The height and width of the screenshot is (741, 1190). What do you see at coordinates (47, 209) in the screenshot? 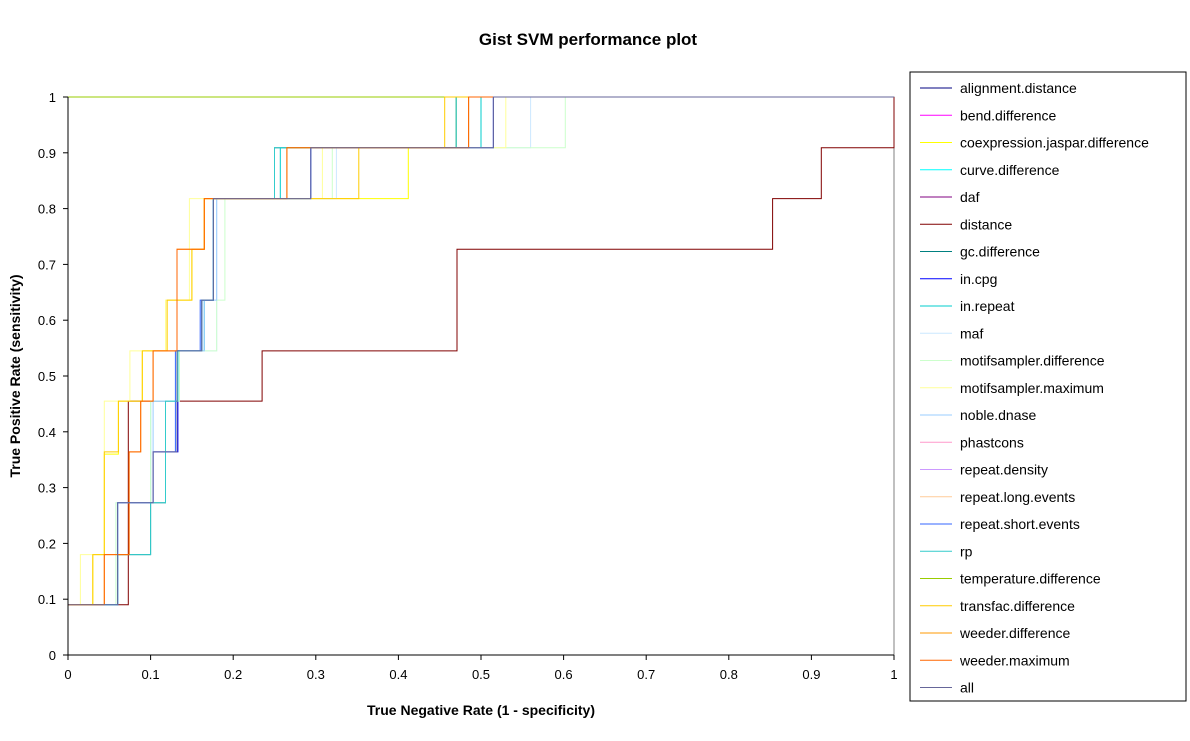
I see `y-tick-label: 0.8` at bounding box center [47, 209].